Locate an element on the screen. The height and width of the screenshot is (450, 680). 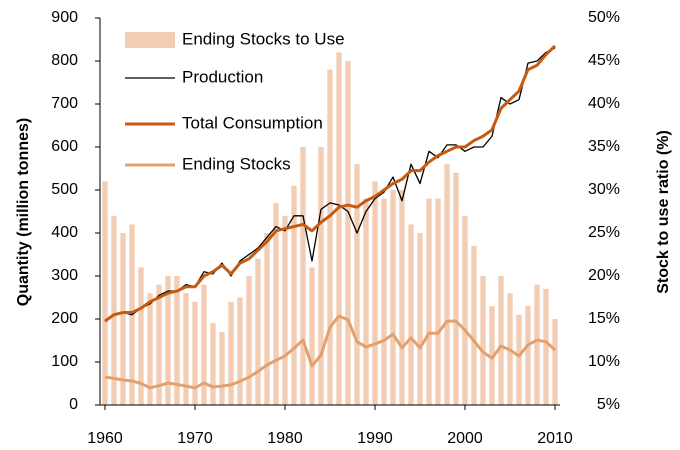
y2-tick-label: 50% is located at coordinates (604, 17).